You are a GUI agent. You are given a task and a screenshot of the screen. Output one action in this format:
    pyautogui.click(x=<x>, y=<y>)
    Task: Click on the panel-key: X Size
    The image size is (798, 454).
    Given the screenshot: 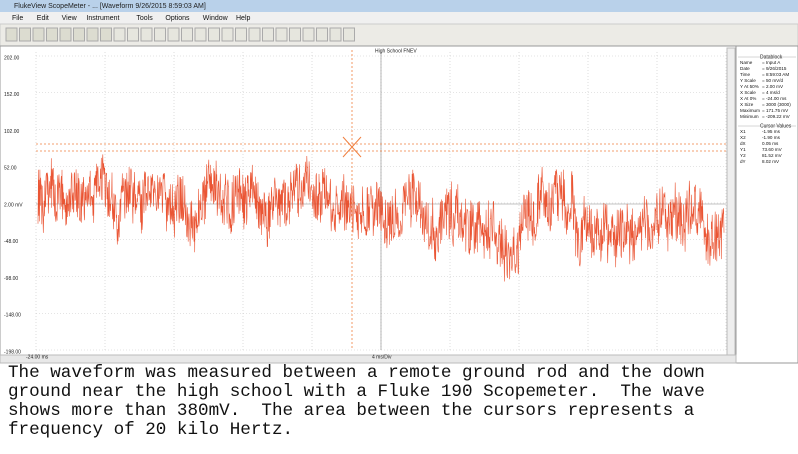 What is the action you would take?
    pyautogui.click(x=747, y=104)
    